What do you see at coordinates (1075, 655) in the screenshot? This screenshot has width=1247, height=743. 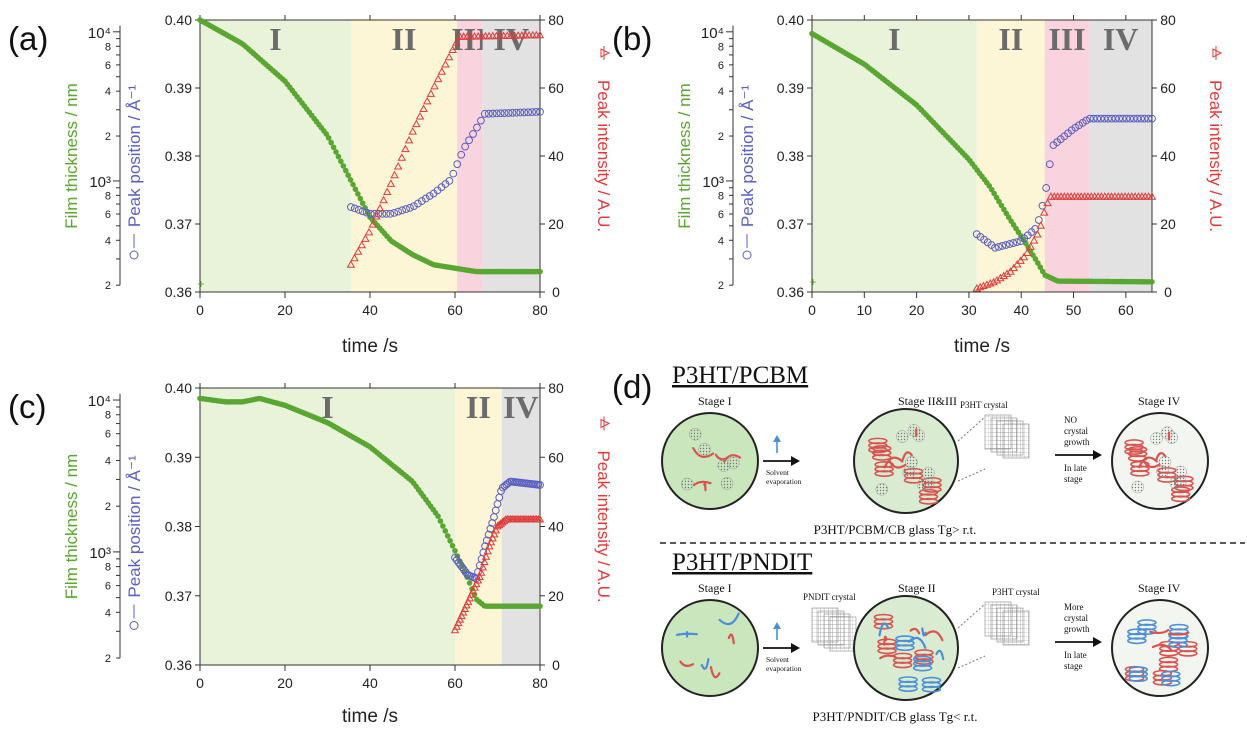 I see `arrow-text: In late` at bounding box center [1075, 655].